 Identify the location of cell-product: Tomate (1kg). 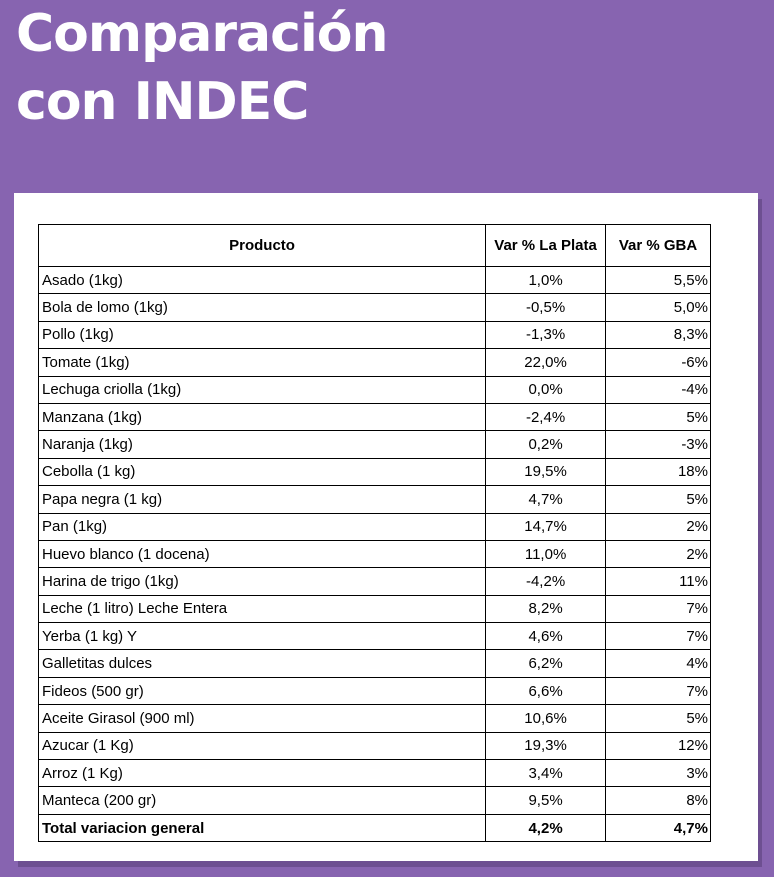
(262, 362).